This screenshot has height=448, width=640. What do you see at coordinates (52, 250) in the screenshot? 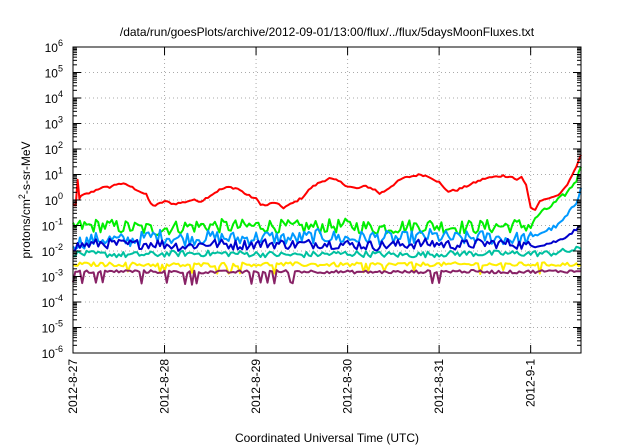
I see `y-tick-label: 10⁻²` at bounding box center [52, 250].